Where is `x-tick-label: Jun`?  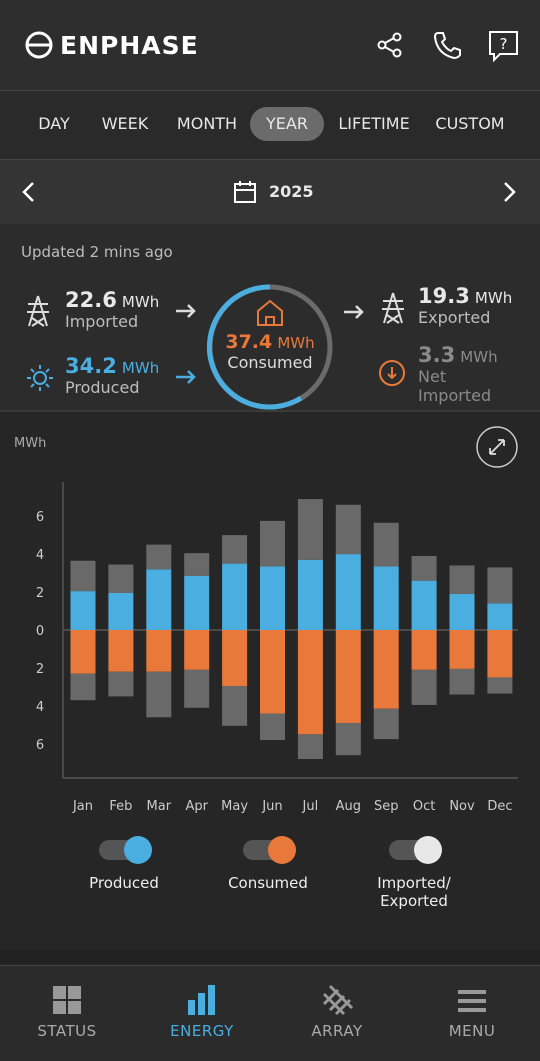 x-tick-label: Jun is located at coordinates (271, 806).